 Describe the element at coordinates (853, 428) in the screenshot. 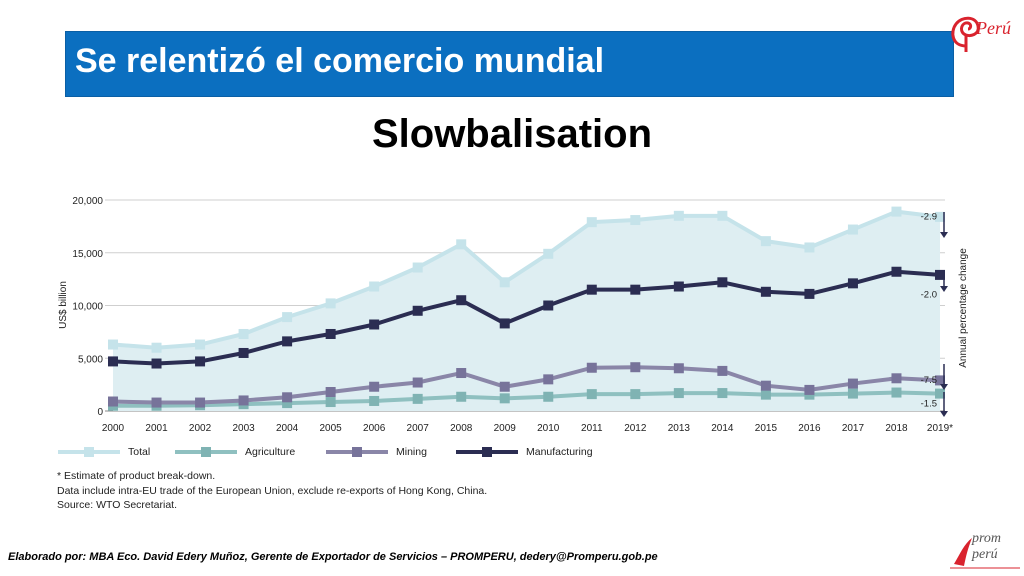

I see `x-tick-label: 2017` at that location.